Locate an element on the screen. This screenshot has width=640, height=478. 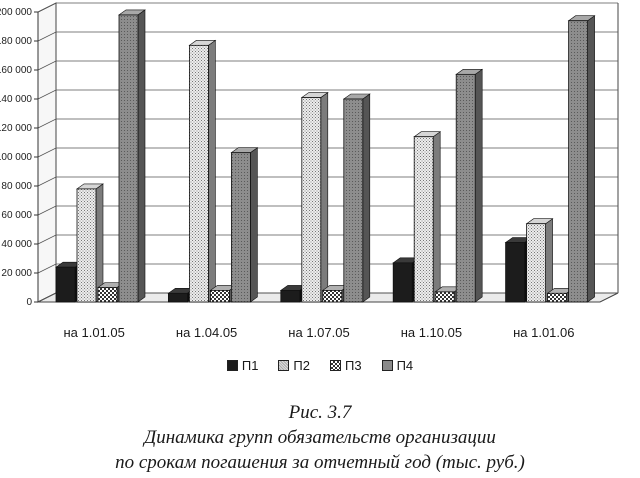
legend-item: П2 is located at coordinates (294, 365).